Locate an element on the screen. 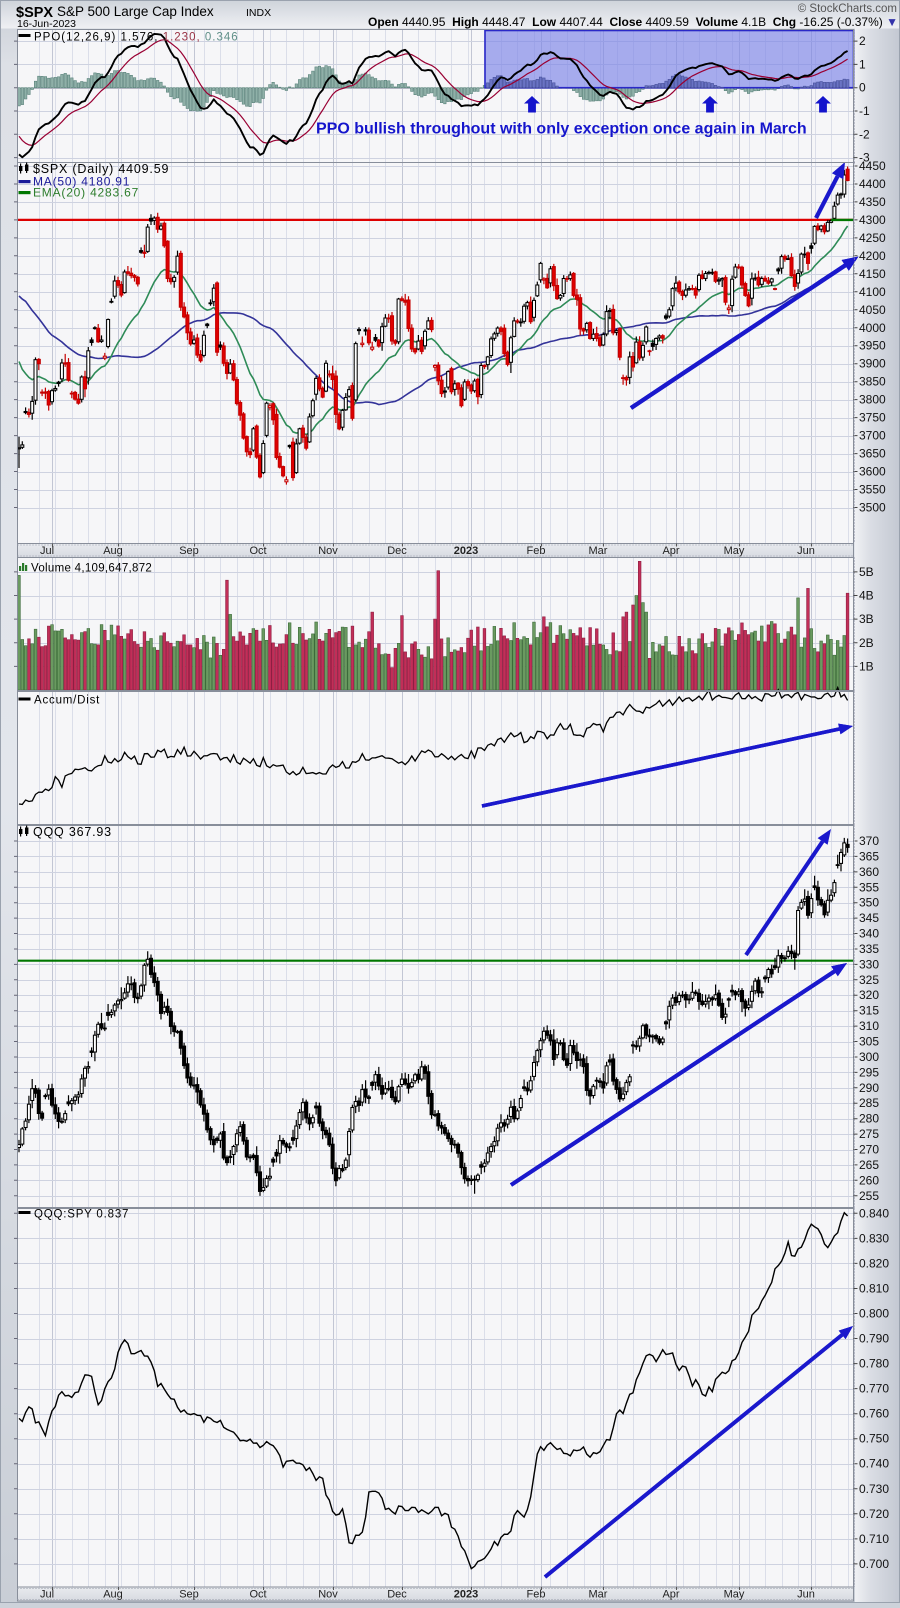 This screenshot has height=1608, width=900. svg-text: 280 is located at coordinates (869, 1119).